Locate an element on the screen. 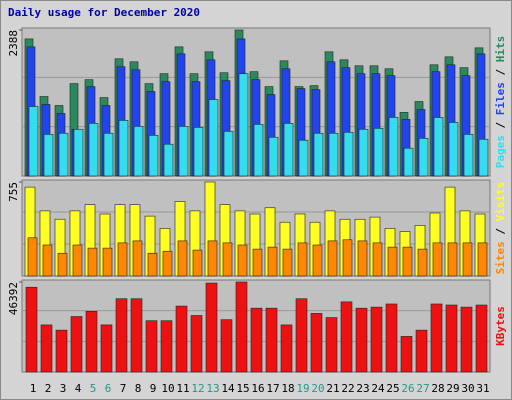  x-tick-label: 3 is located at coordinates (63, 388).